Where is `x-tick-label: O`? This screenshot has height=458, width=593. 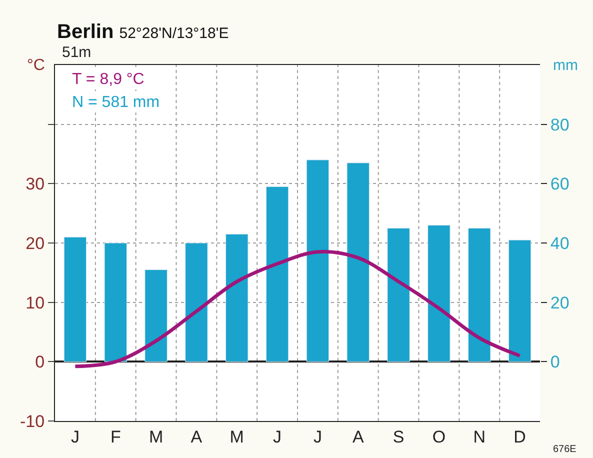 x-tick-label: O is located at coordinates (439, 436).